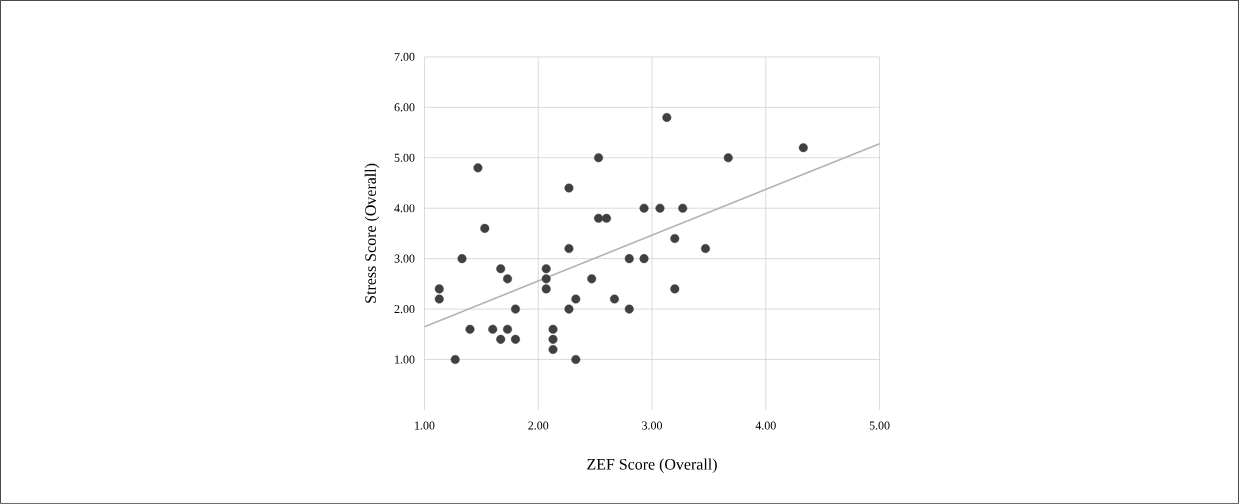 This screenshot has width=1239, height=504. Describe the element at coordinates (404, 57) in the screenshot. I see `y-tick-label: 7.00` at that location.